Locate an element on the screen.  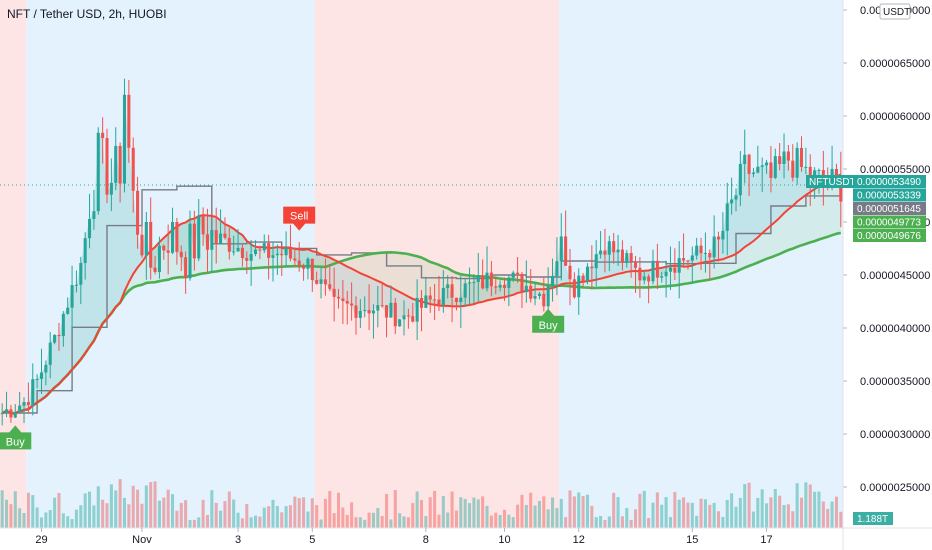
price-tick-label: 0.0000040000 is located at coordinates (895, 329).